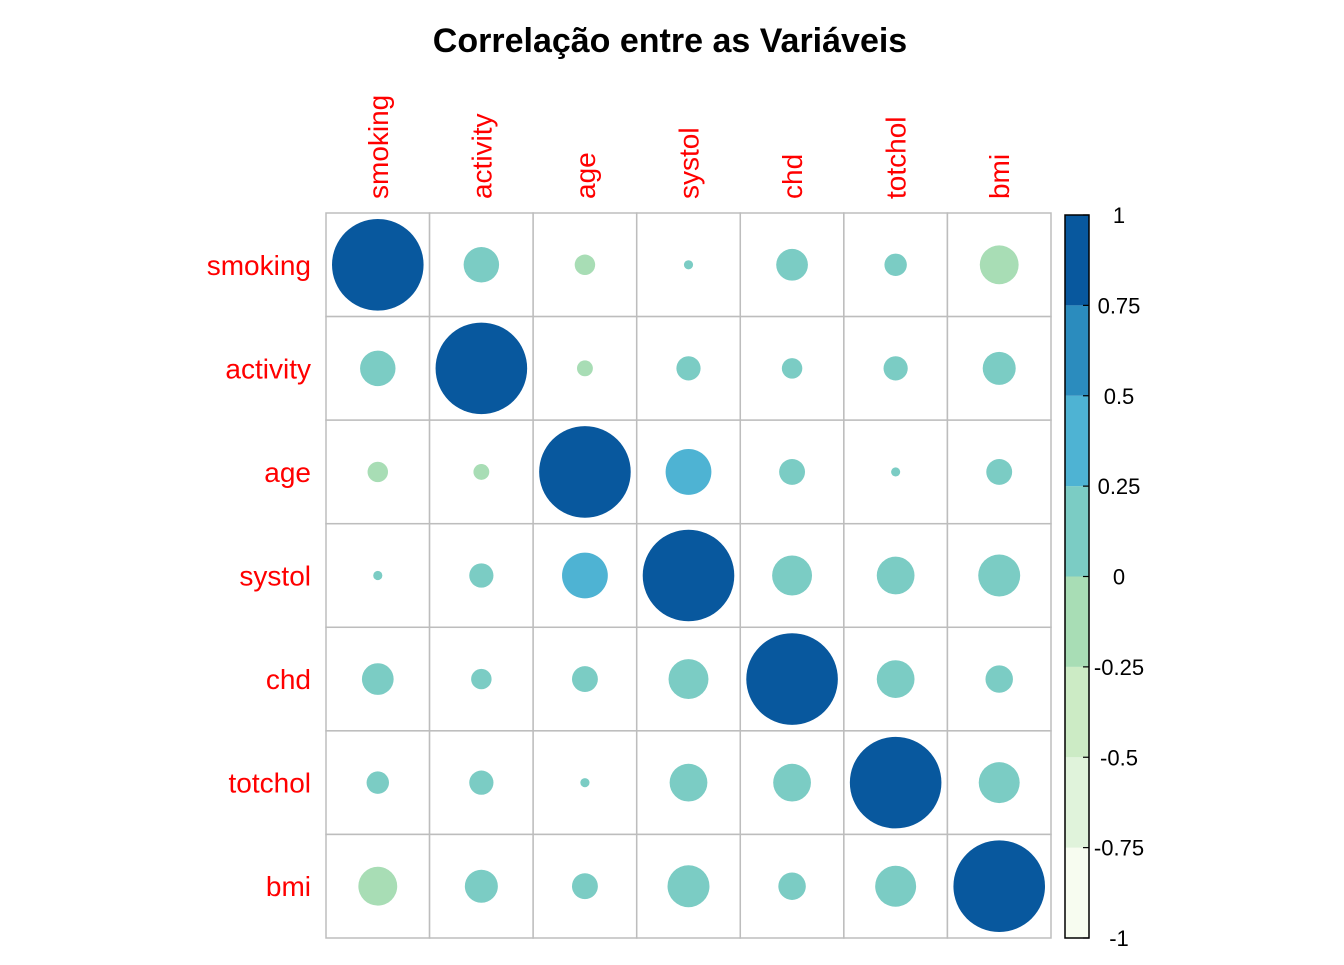 The height and width of the screenshot is (965, 1344). Describe the element at coordinates (585, 472) in the screenshot. I see `corr-circle-age-age` at that location.